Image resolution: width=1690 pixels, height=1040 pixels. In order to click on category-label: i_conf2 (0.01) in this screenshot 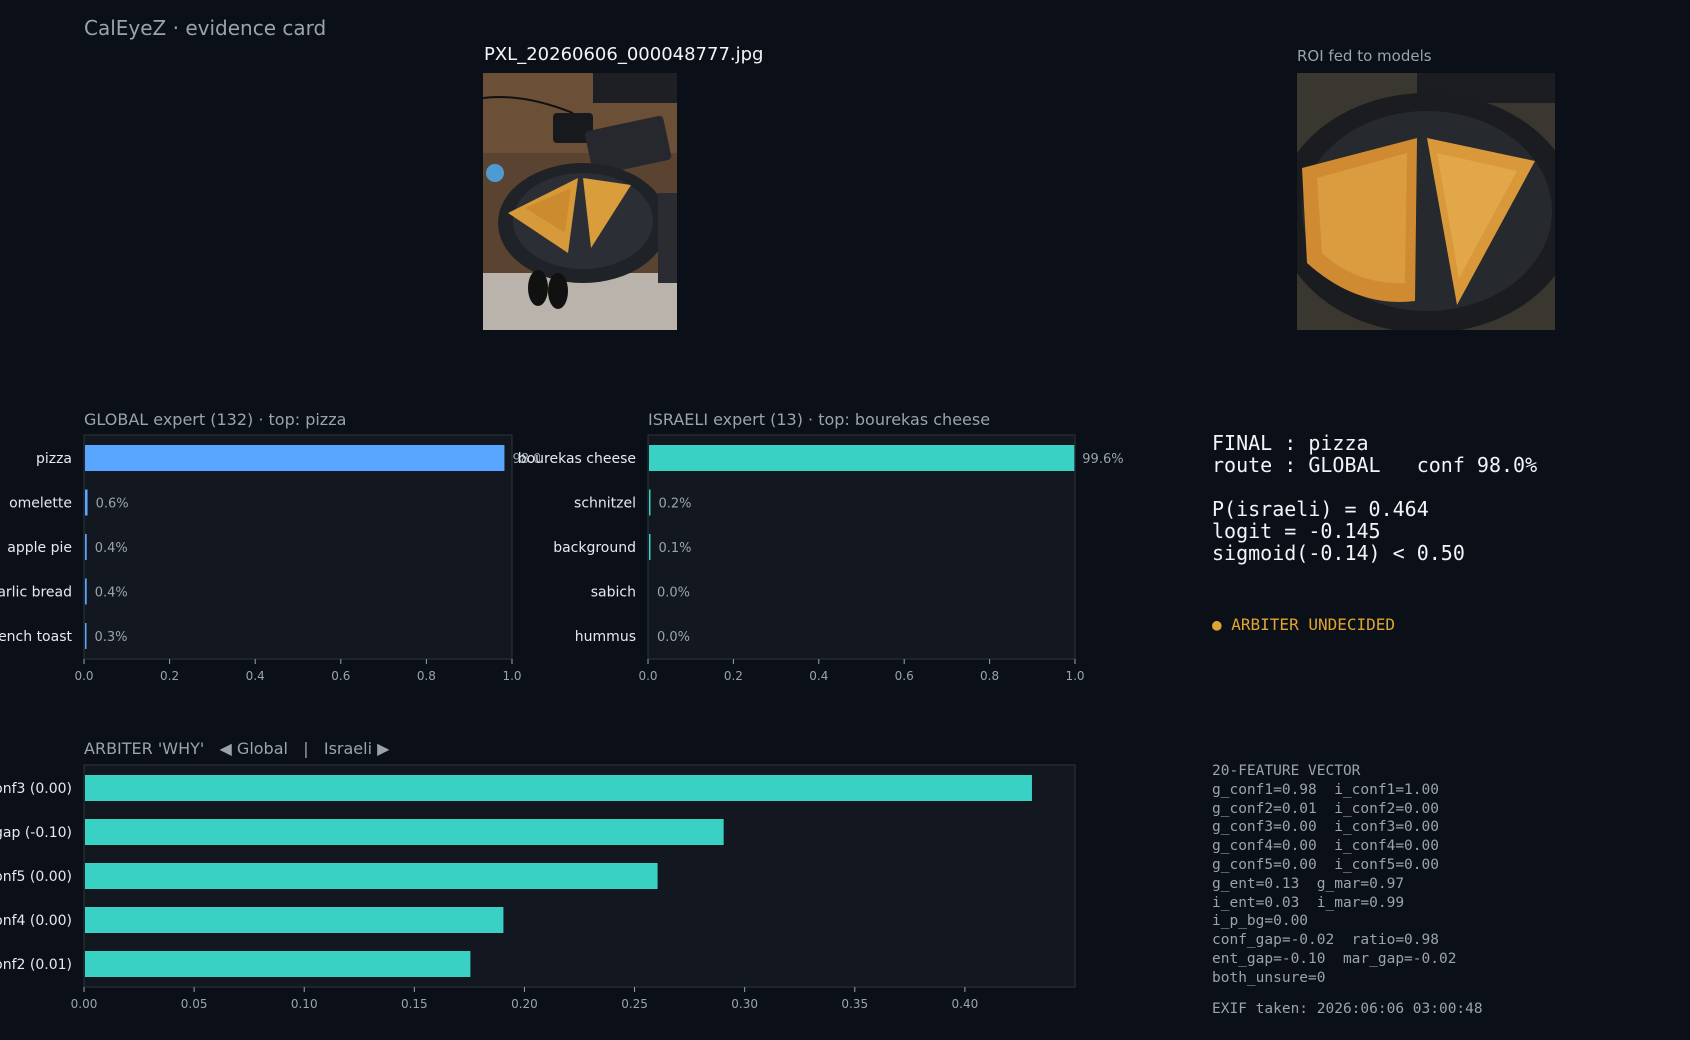, I will do `click(36, 965)`.